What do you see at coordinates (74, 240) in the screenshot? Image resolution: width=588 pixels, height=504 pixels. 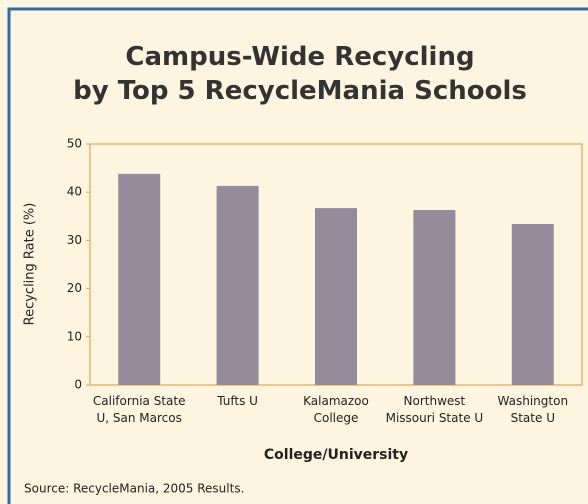 I see `y-tick-label: 30` at bounding box center [74, 240].